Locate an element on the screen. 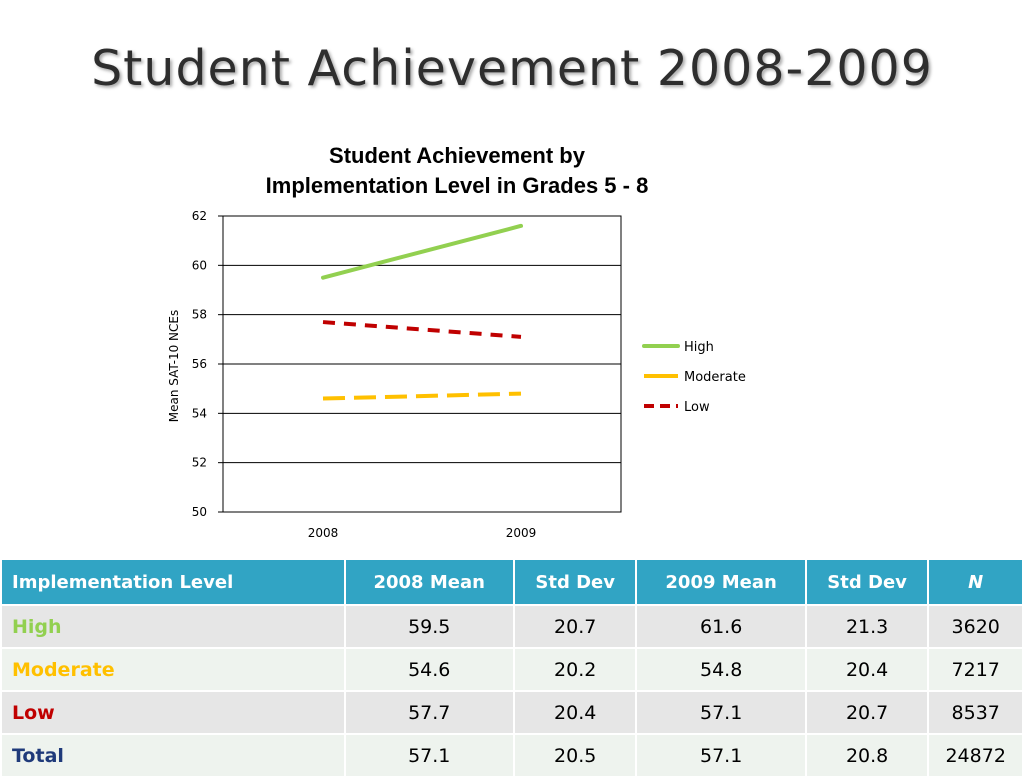 The image size is (1024, 778). table-cell: 20.2 is located at coordinates (575, 669).